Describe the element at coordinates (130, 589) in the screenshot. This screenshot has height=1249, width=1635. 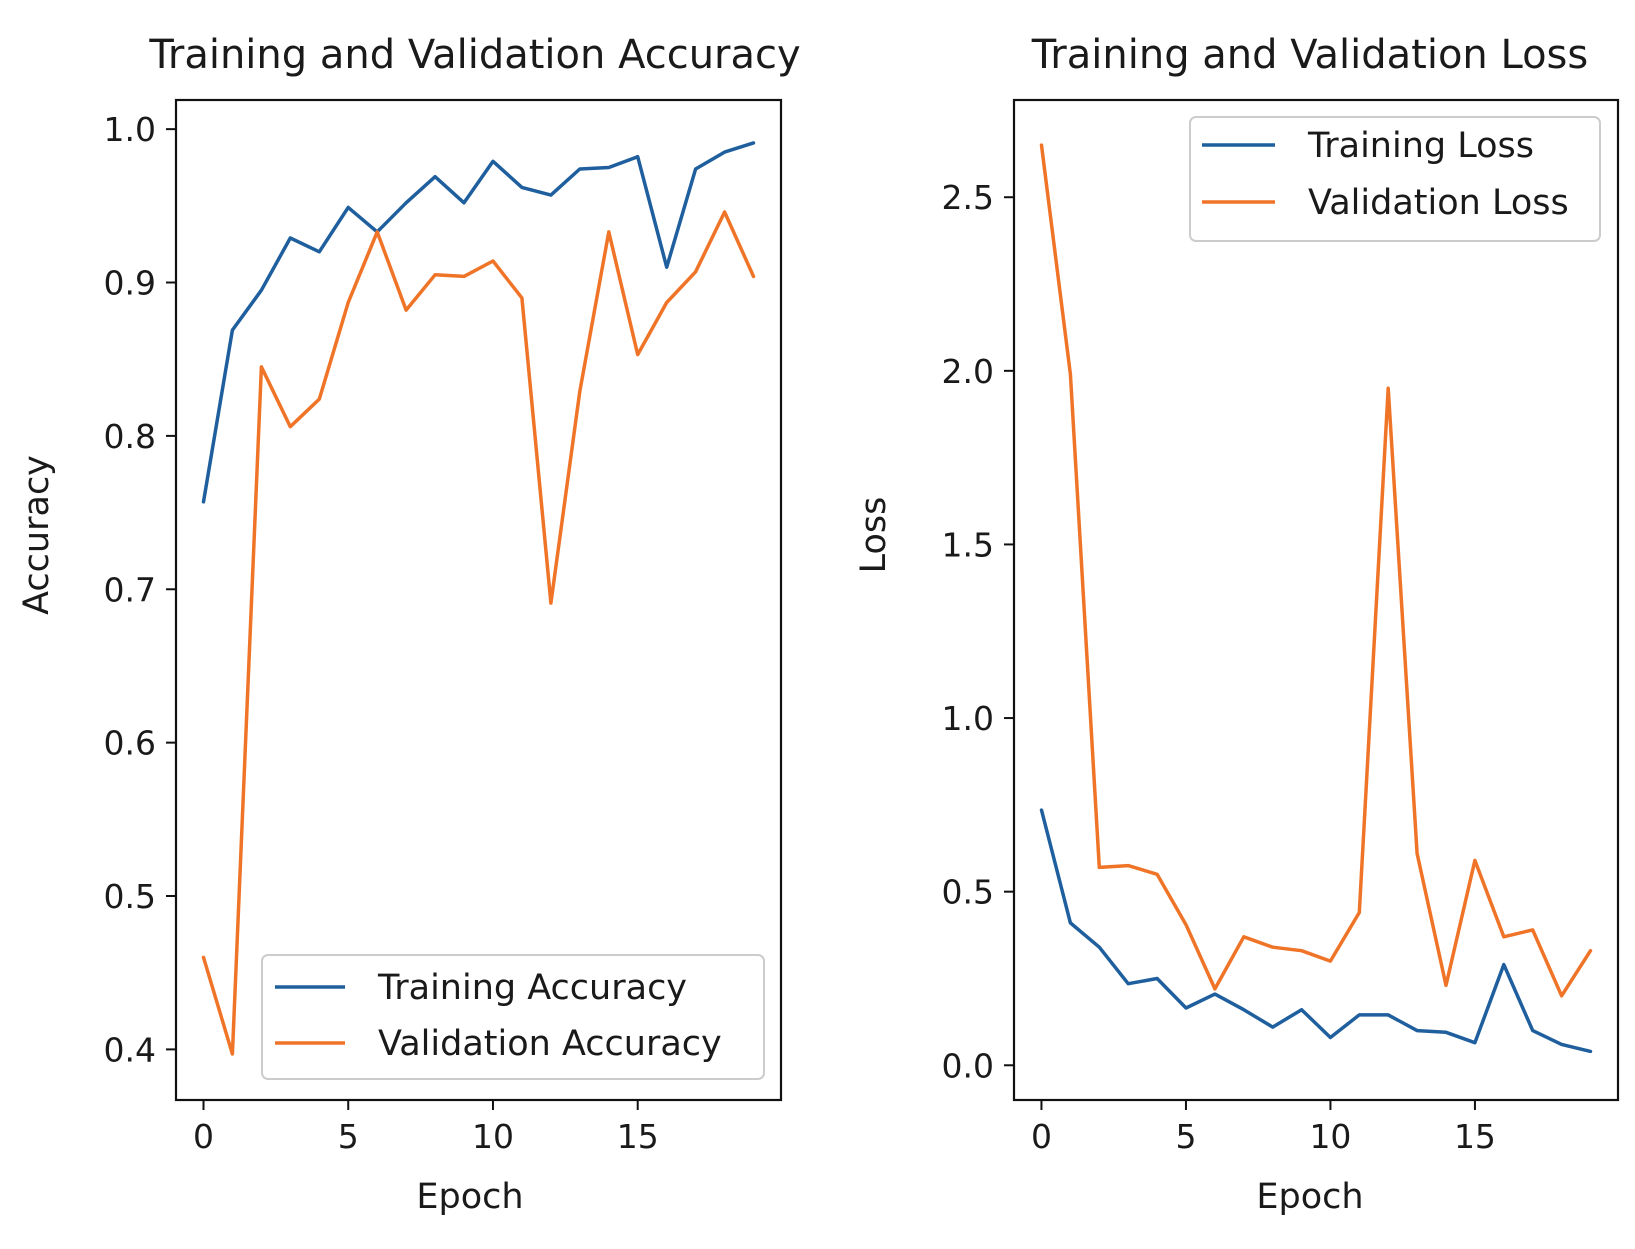
I see `accuracy-y-tick-label: 0.7` at that location.